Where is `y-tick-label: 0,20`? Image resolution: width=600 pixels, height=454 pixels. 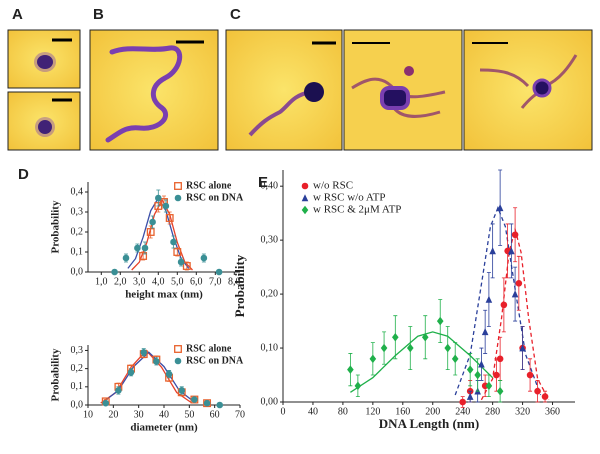
y-tick-label: 0,20 is located at coordinates (270, 293).